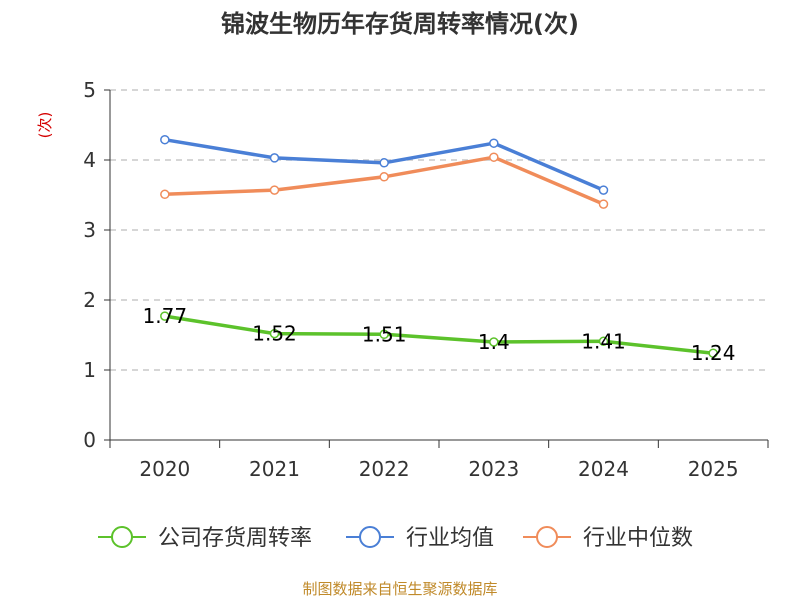 The width and height of the screenshot is (800, 600). What do you see at coordinates (450, 538) in the screenshot?
I see `legend-label: 行业均值` at bounding box center [450, 538].